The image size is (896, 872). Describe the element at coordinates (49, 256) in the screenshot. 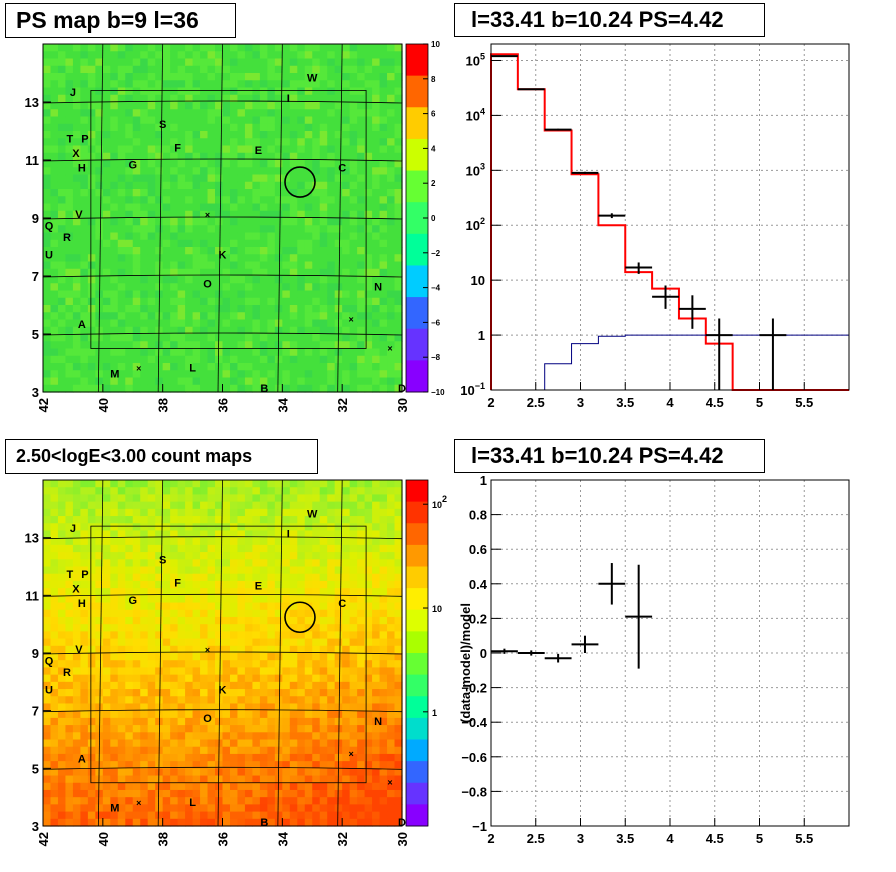

I see `source-label: U` at that location.